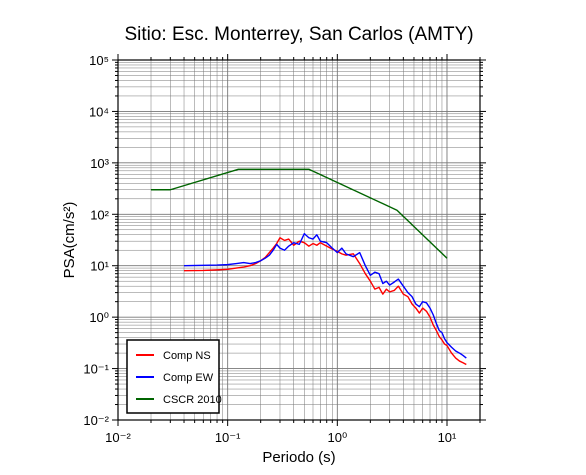 The image size is (586, 475). What do you see at coordinates (298, 34) in the screenshot?
I see `chart-title: Sitio: Esc. Monterrey, San Carlos (AMTY)` at bounding box center [298, 34].